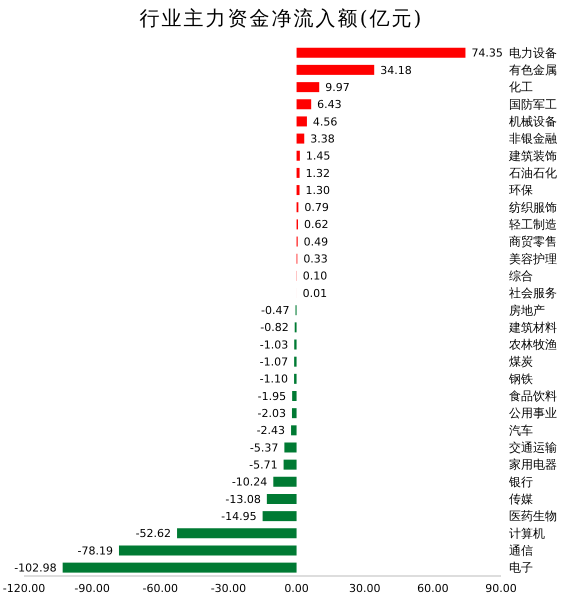 The image size is (563, 608). What do you see at coordinates (315, 293) in the screenshot?
I see `data-label: 0.01` at bounding box center [315, 293].